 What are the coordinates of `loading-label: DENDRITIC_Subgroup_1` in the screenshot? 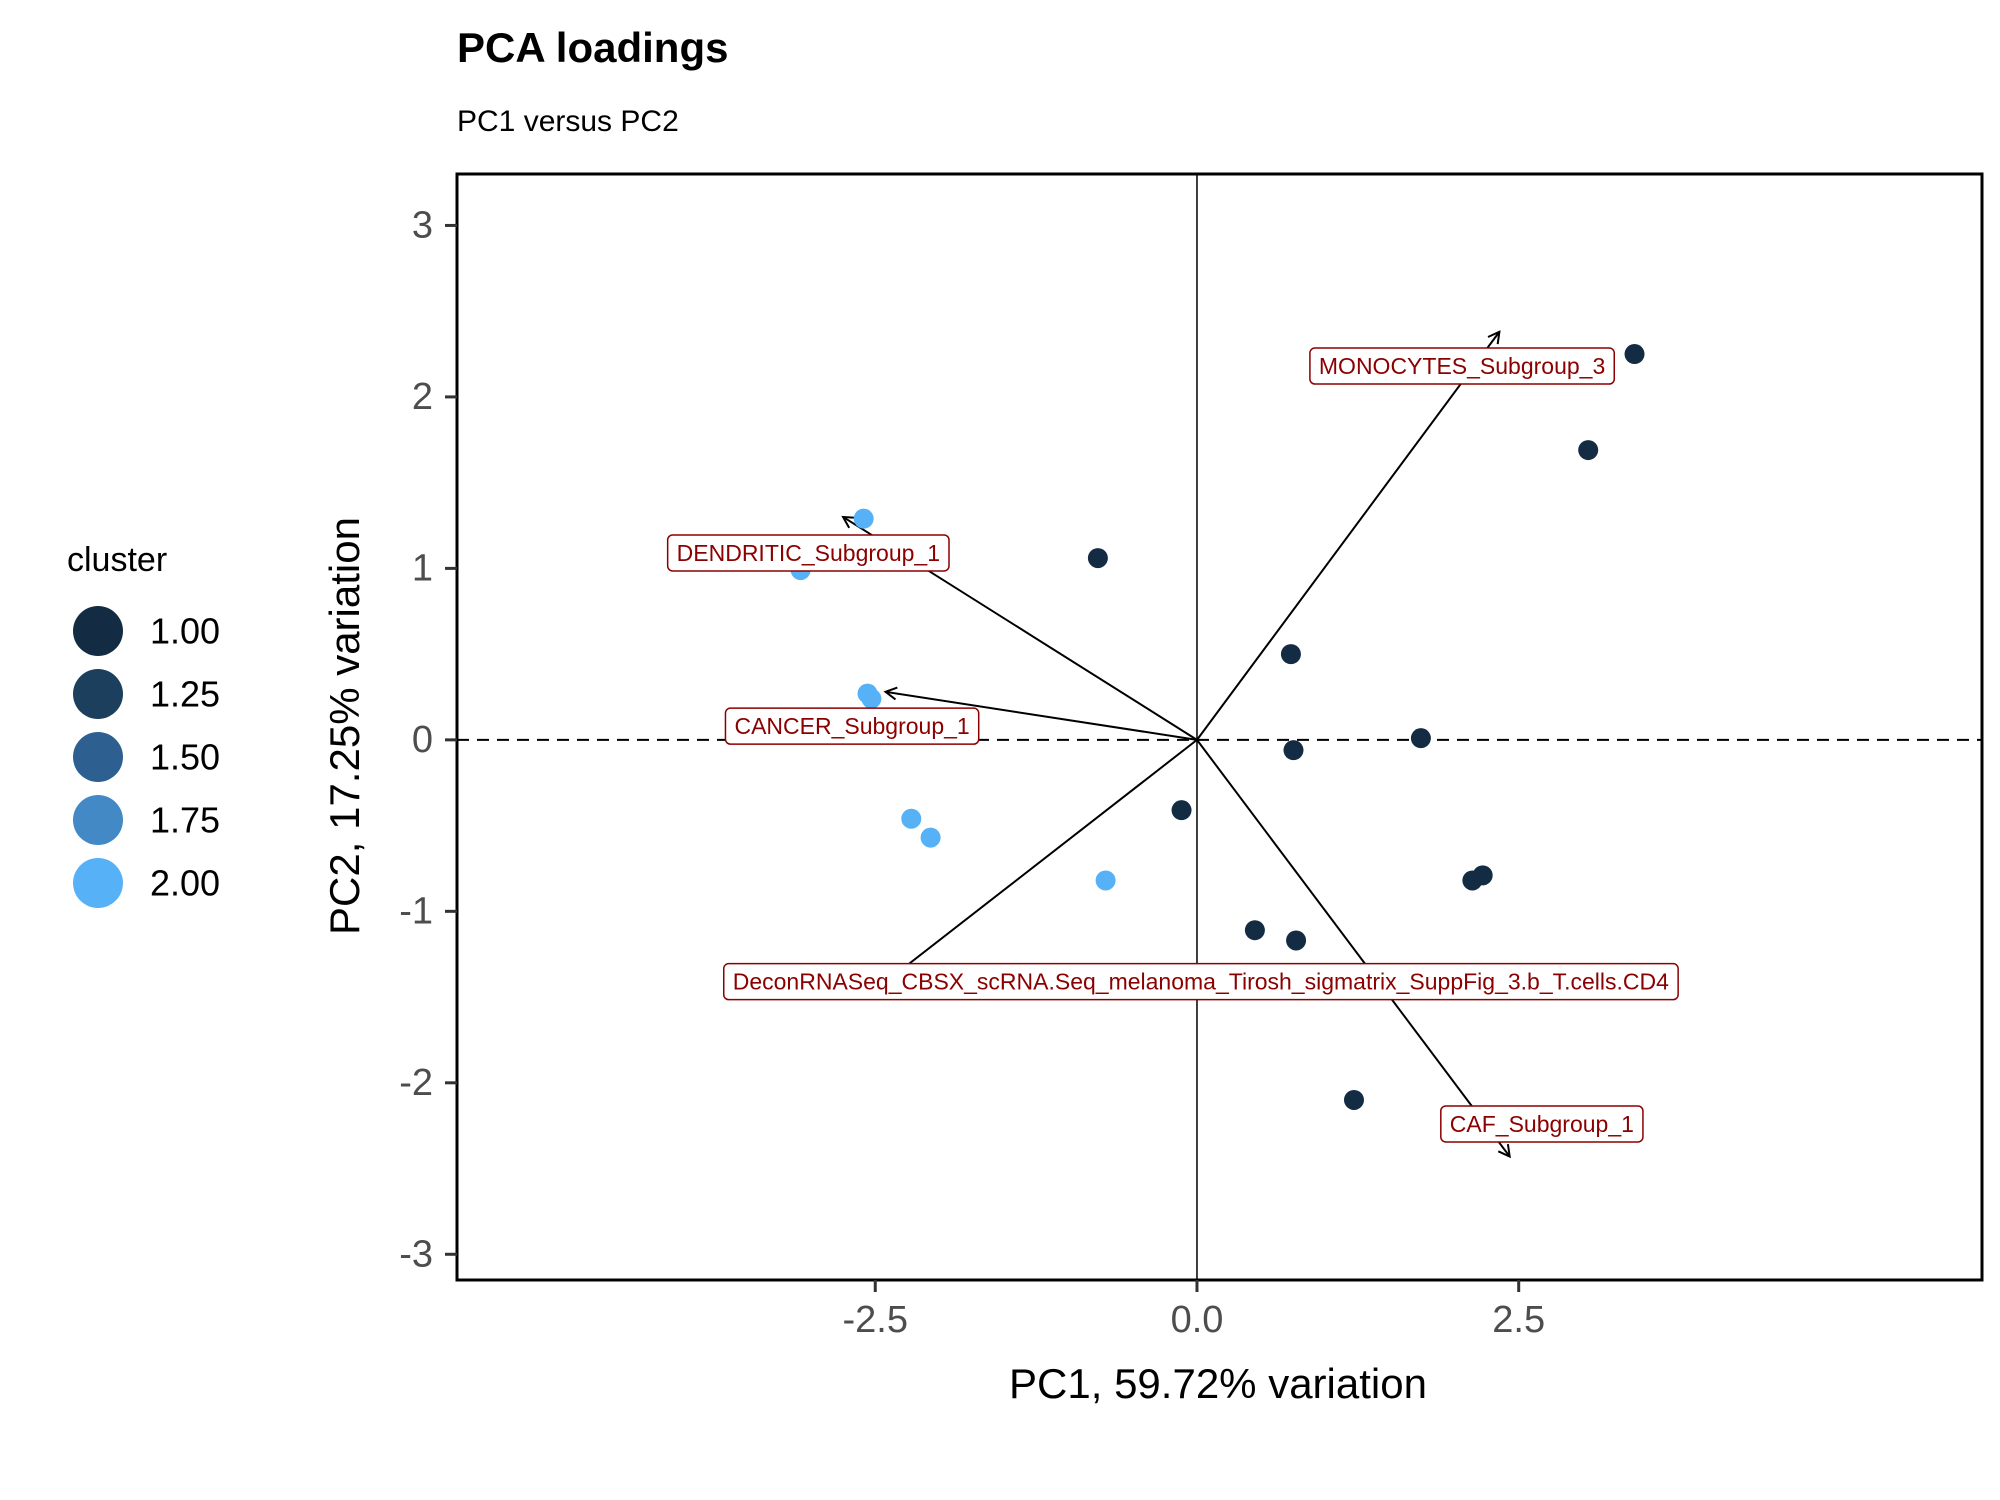 It's located at (808, 553).